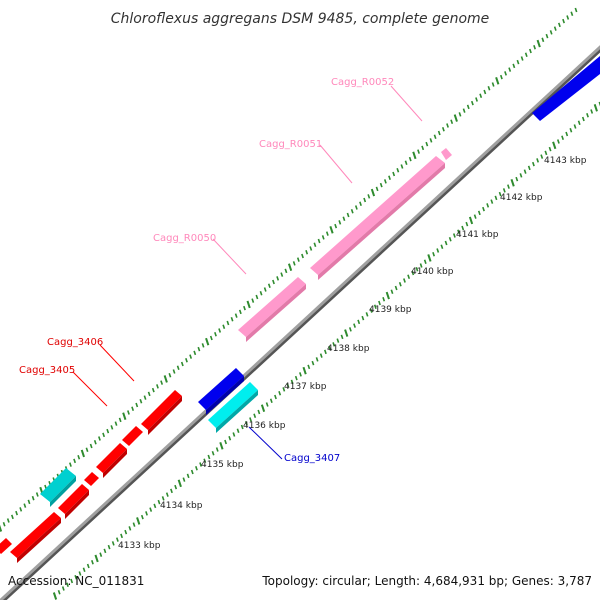 The image size is (600, 600). I want to click on gene-feature-cagg-r0050, so click(272, 307).